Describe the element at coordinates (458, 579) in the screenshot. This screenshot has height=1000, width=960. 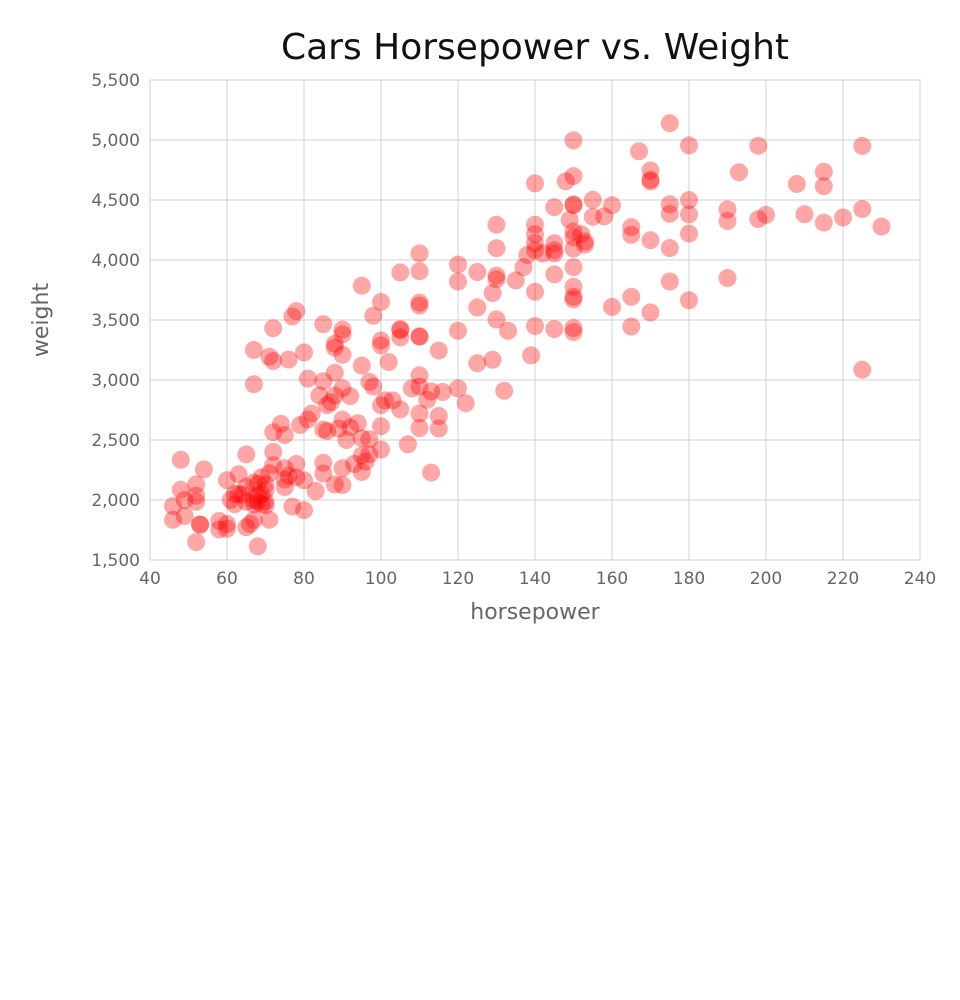
I see `x-tick-label: 120` at that location.